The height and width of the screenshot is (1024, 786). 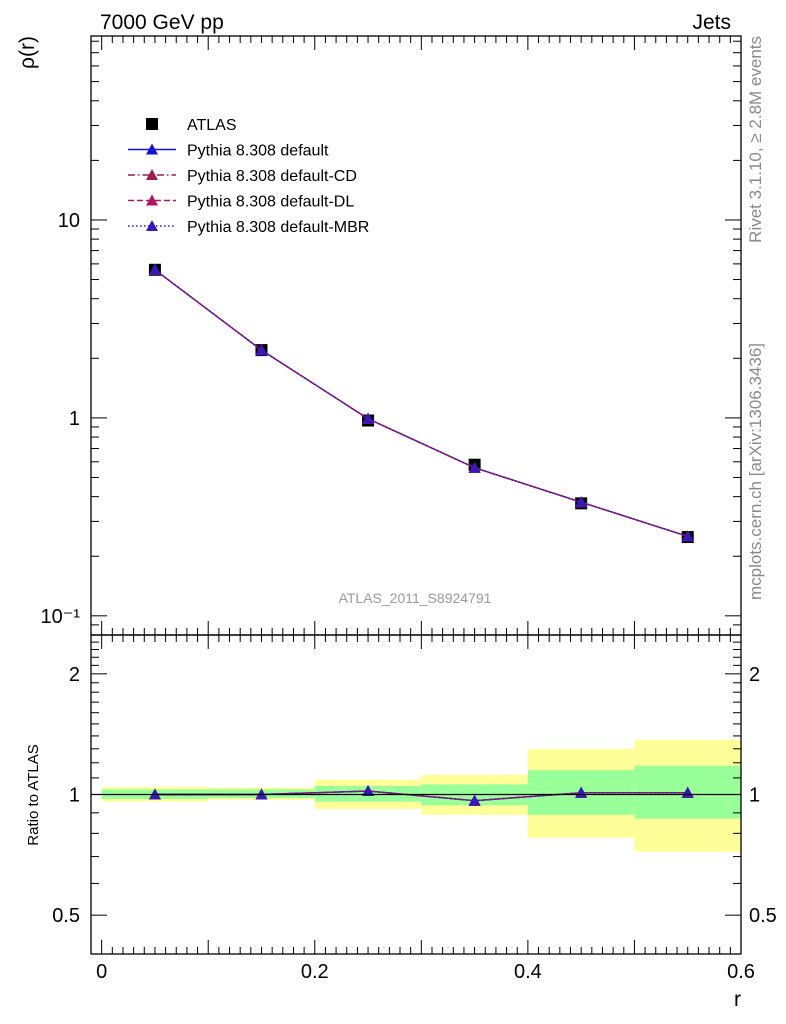 What do you see at coordinates (528, 972) in the screenshot?
I see `x-tick-label: 0.4` at bounding box center [528, 972].